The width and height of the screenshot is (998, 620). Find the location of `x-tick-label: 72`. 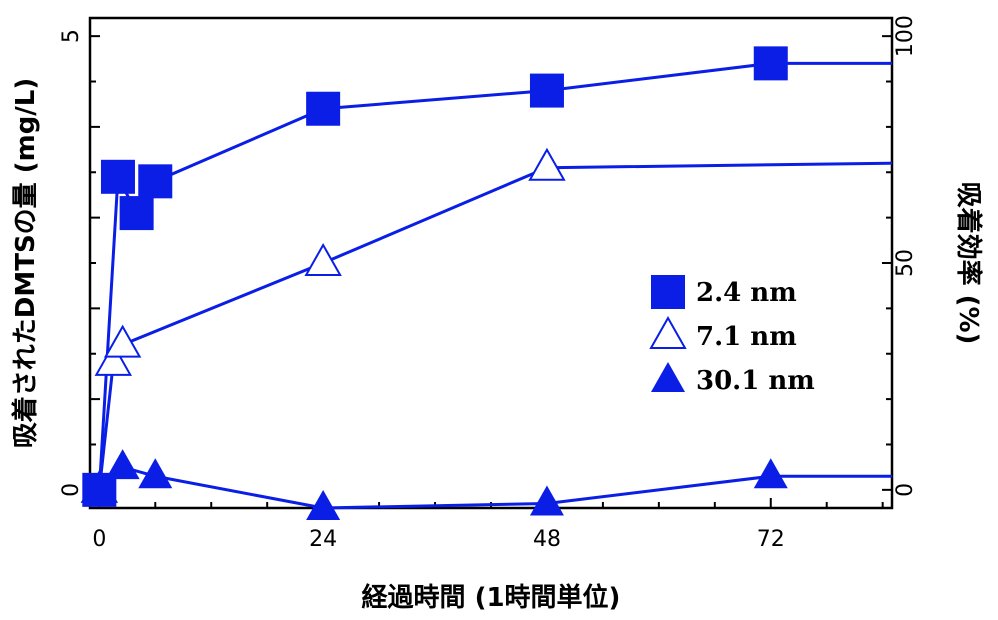

x-tick-label: 72 is located at coordinates (771, 539).